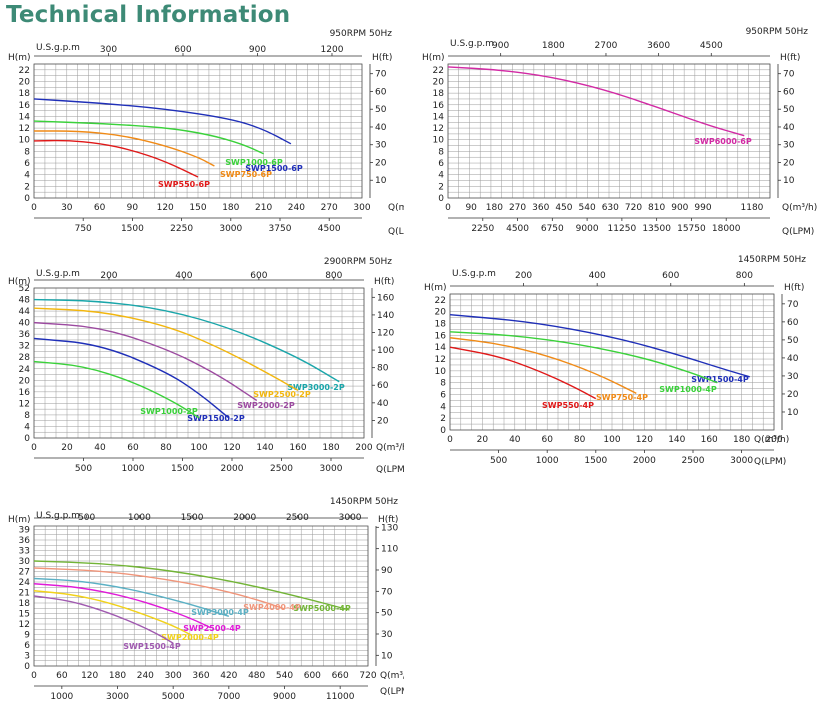  Describe the element at coordinates (24, 289) in the screenshot. I see `y-tick-label: 52` at that location.